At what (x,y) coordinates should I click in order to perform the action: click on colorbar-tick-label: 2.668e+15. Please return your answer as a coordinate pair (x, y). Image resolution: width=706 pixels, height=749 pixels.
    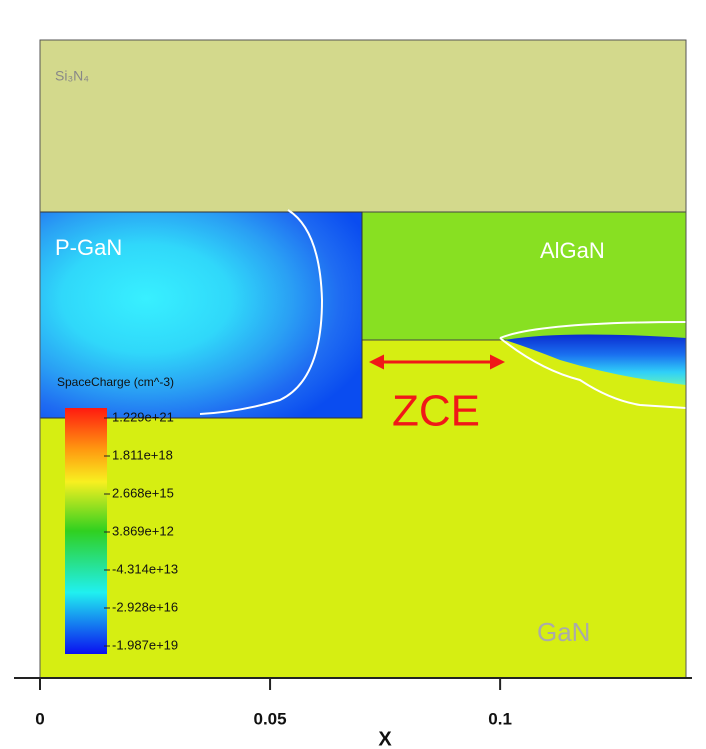
    Looking at the image, I should click on (143, 492).